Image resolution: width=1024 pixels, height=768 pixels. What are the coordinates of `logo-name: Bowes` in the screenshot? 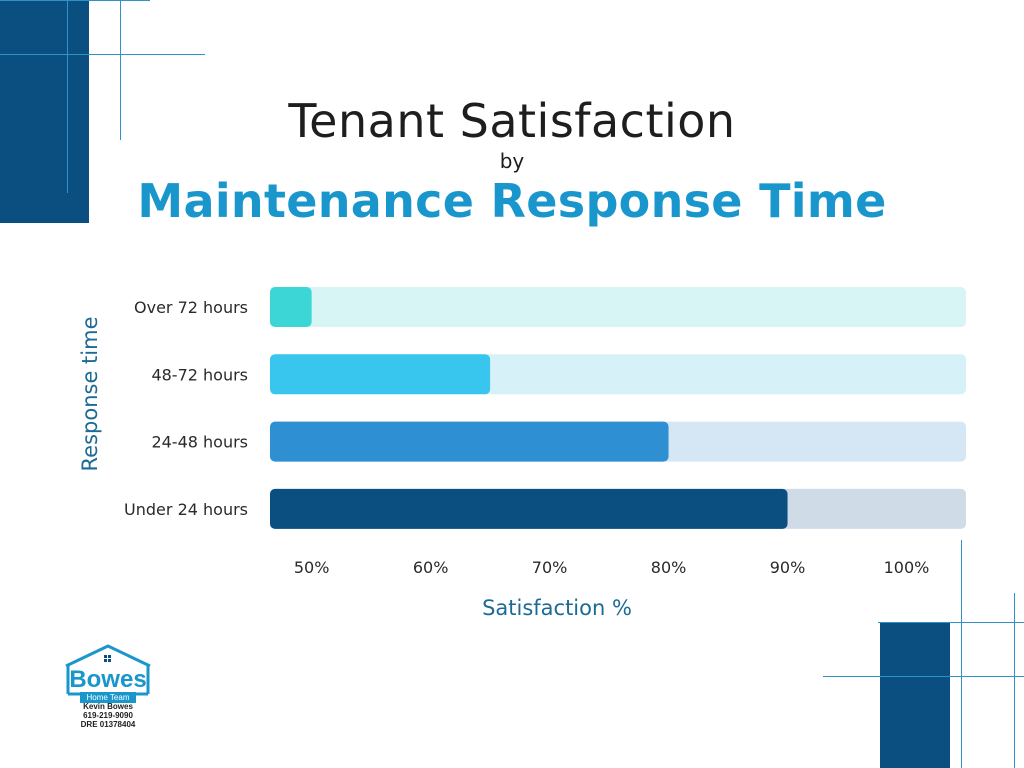 It's located at (108, 679).